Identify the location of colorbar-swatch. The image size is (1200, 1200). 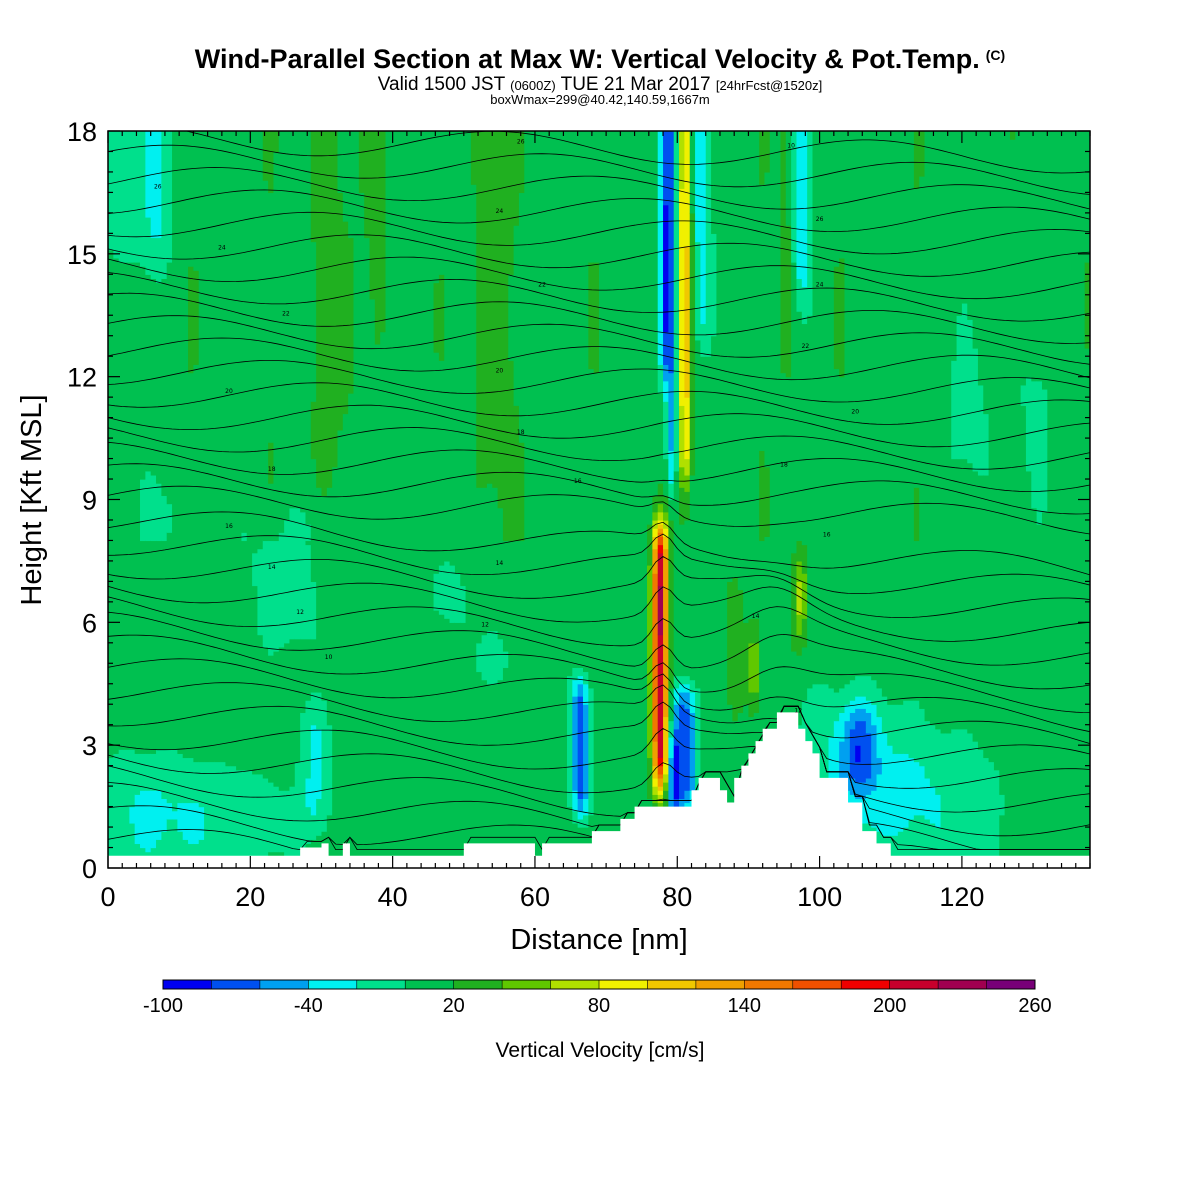
(430, 984).